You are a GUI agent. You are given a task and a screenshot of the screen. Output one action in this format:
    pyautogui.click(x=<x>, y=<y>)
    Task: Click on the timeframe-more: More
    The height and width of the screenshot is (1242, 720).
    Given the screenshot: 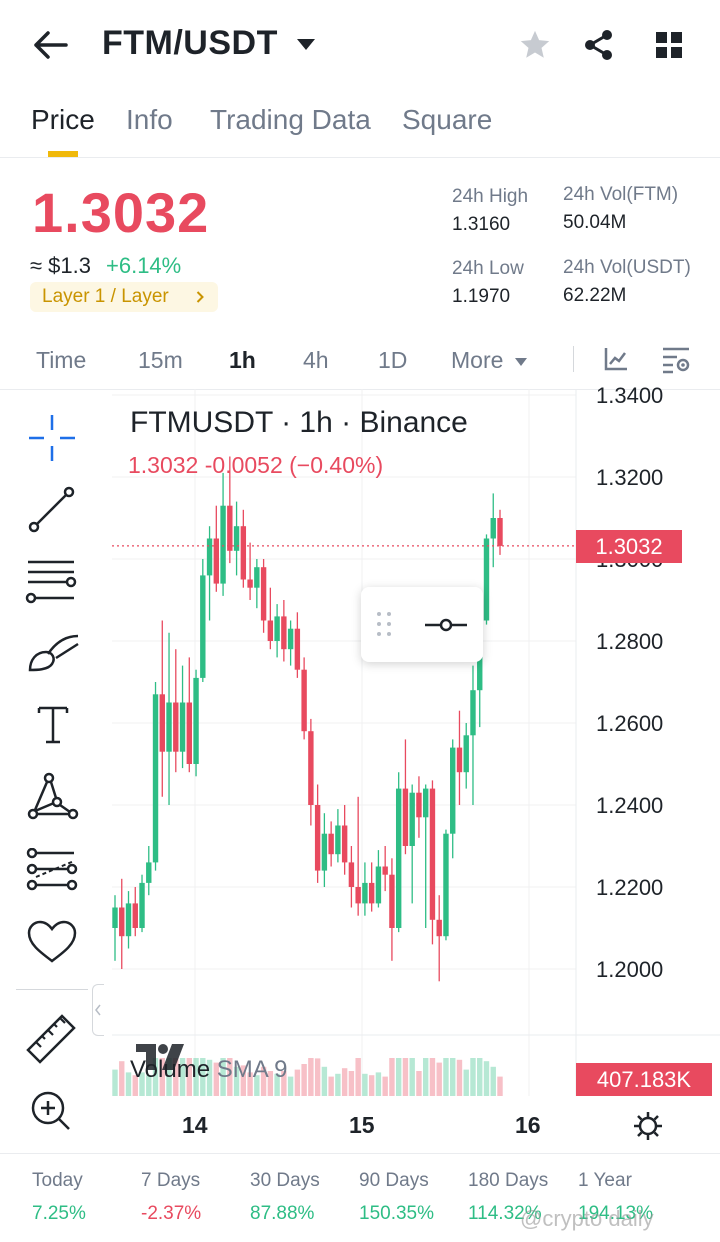 What is the action you would take?
    pyautogui.click(x=489, y=360)
    